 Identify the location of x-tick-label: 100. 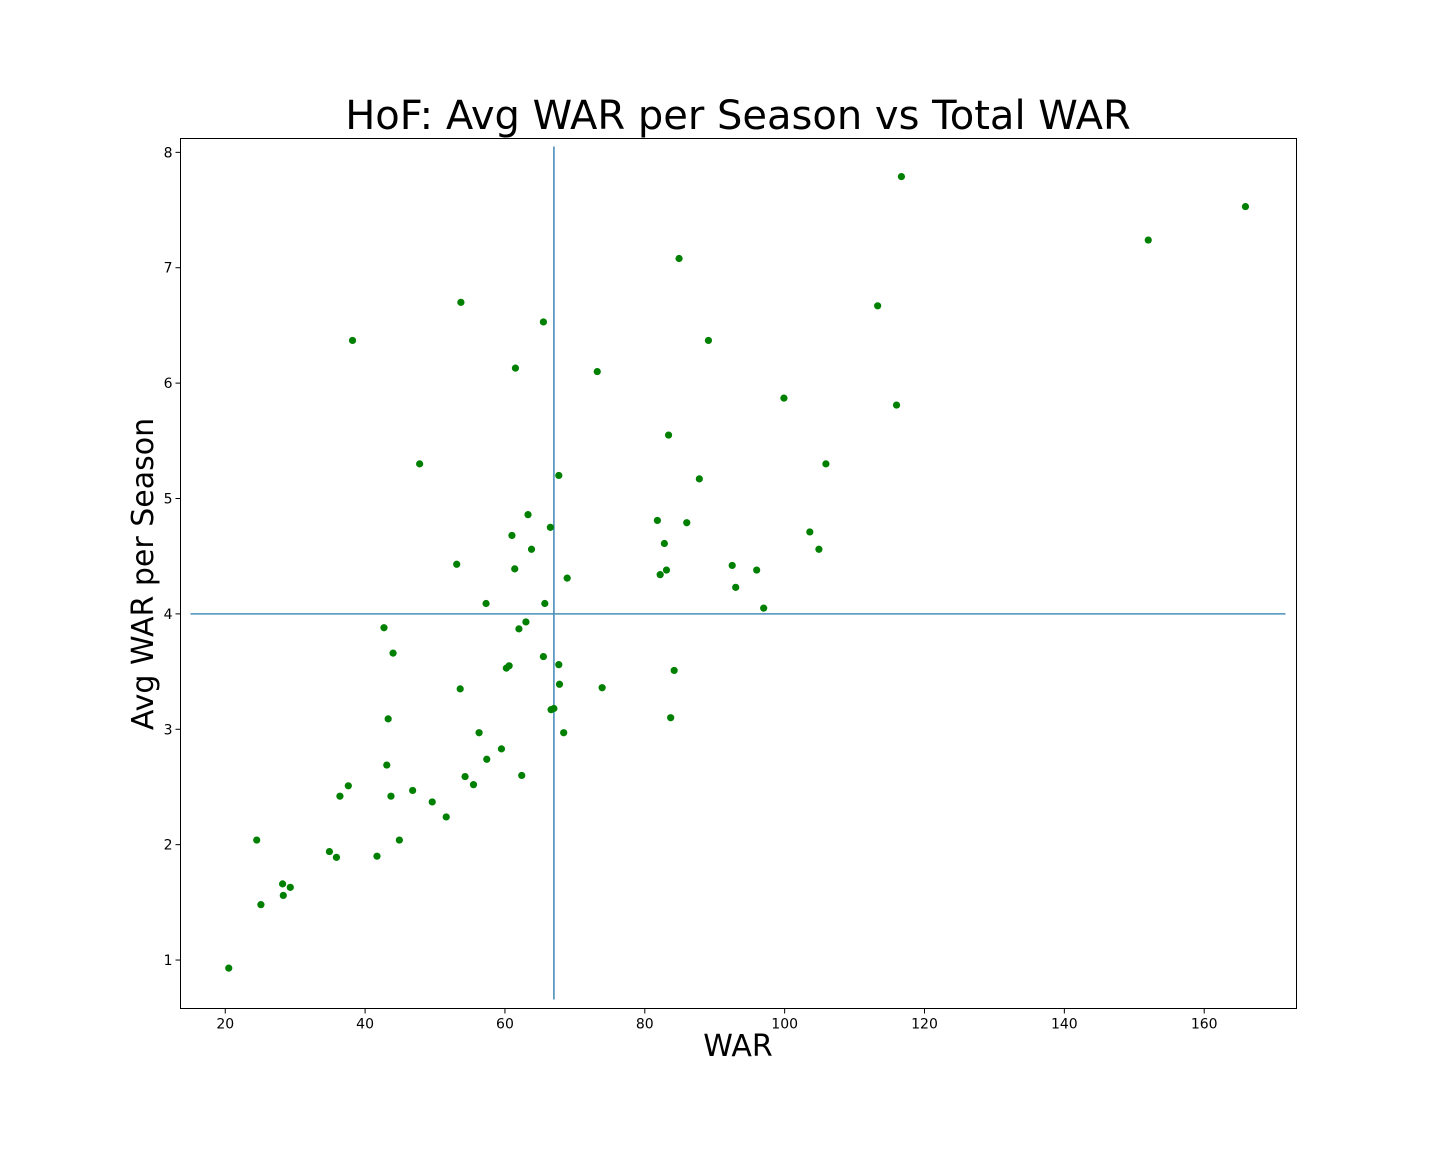
(784, 1025).